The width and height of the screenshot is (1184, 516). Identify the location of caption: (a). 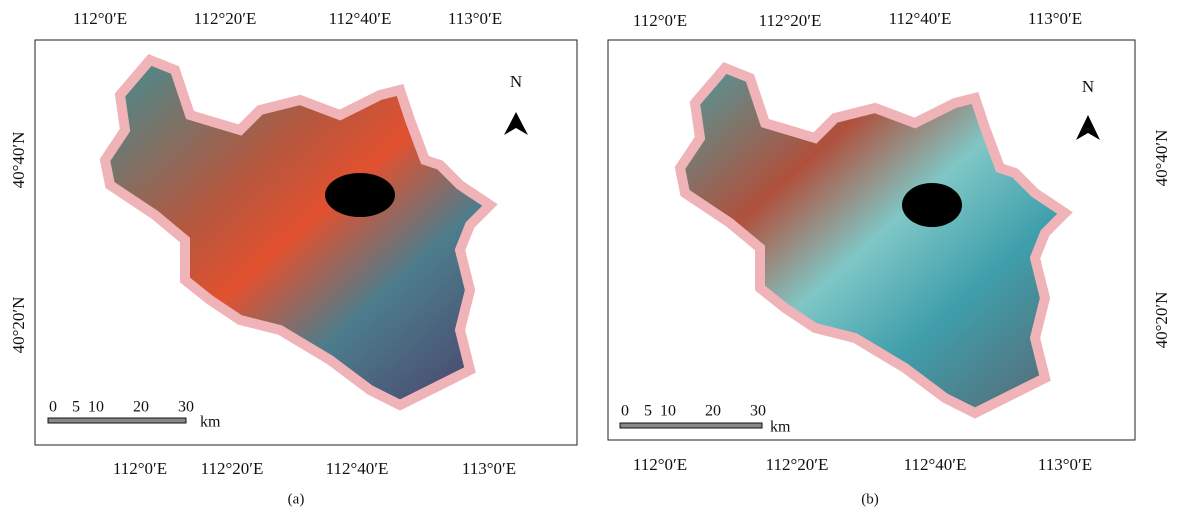
(296, 499).